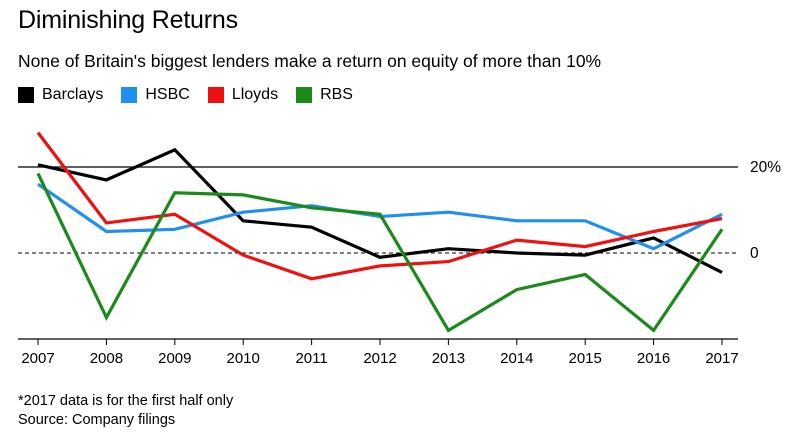 This screenshot has width=800, height=442. Describe the element at coordinates (194, 95) in the screenshot. I see `legend: Barclays HSBC Lloyds RBS` at that location.